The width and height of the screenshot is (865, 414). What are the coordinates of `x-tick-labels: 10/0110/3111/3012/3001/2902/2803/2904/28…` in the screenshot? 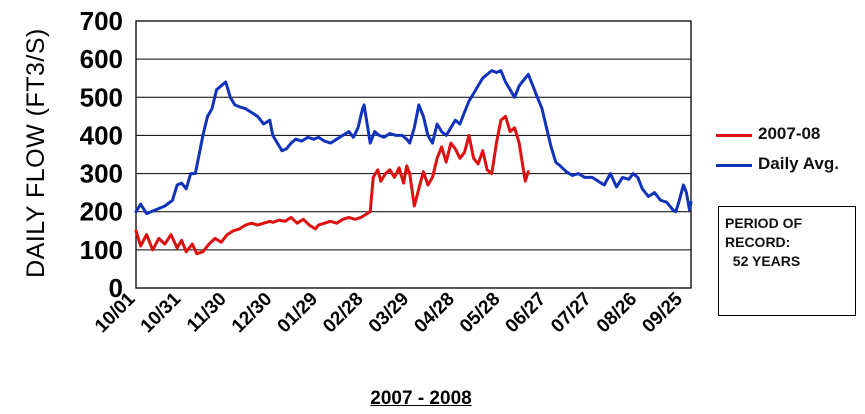 It's located at (389, 312).